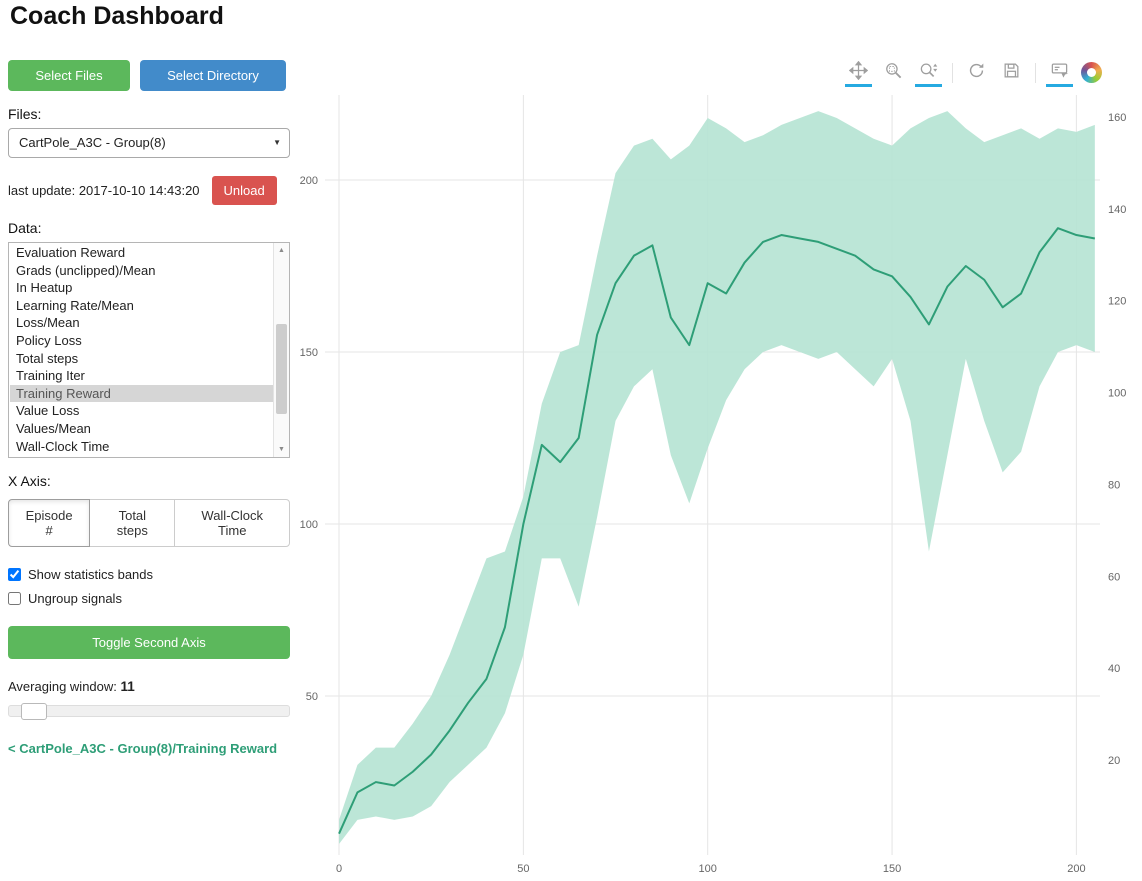 This screenshot has width=1142, height=881. Describe the element at coordinates (48, 411) in the screenshot. I see `data-list-item: Value Loss` at that location.